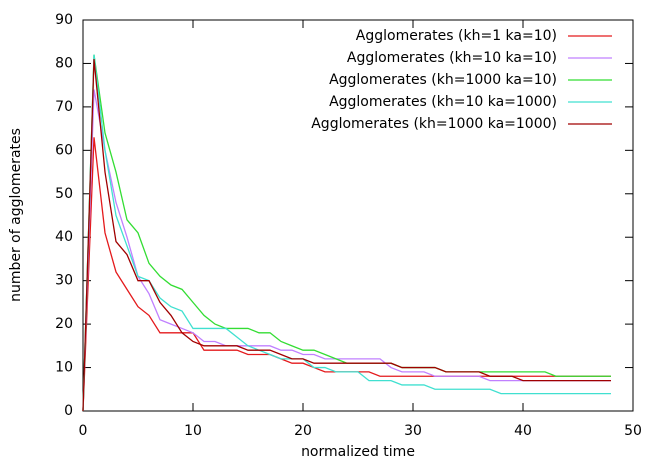  I want to click on y-tick-label: 40, so click(64, 237).